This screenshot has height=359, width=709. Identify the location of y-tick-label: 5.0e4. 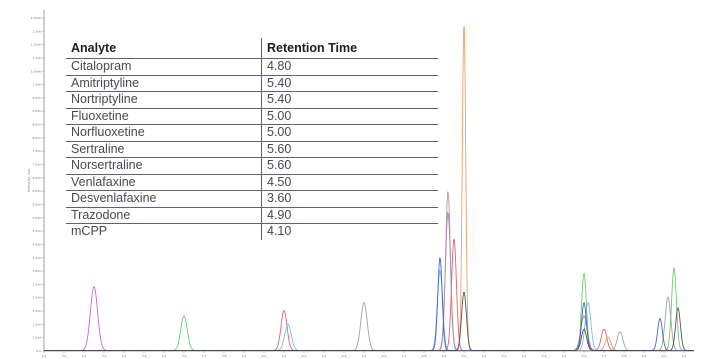
(36, 338).